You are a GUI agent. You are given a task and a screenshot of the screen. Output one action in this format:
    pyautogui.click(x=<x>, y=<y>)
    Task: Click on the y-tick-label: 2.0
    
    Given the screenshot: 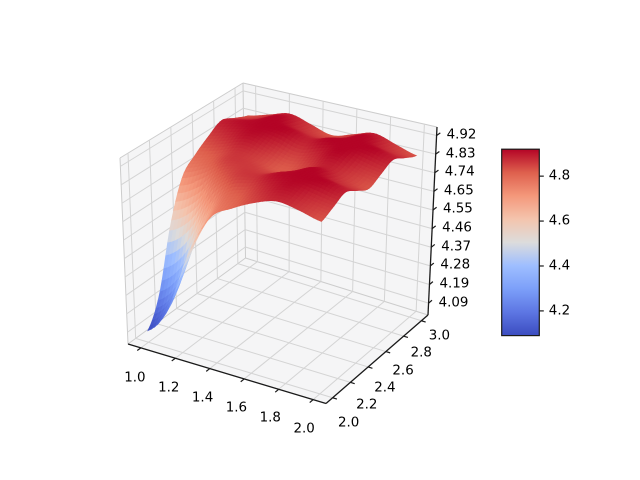 What is the action you would take?
    pyautogui.click(x=348, y=423)
    